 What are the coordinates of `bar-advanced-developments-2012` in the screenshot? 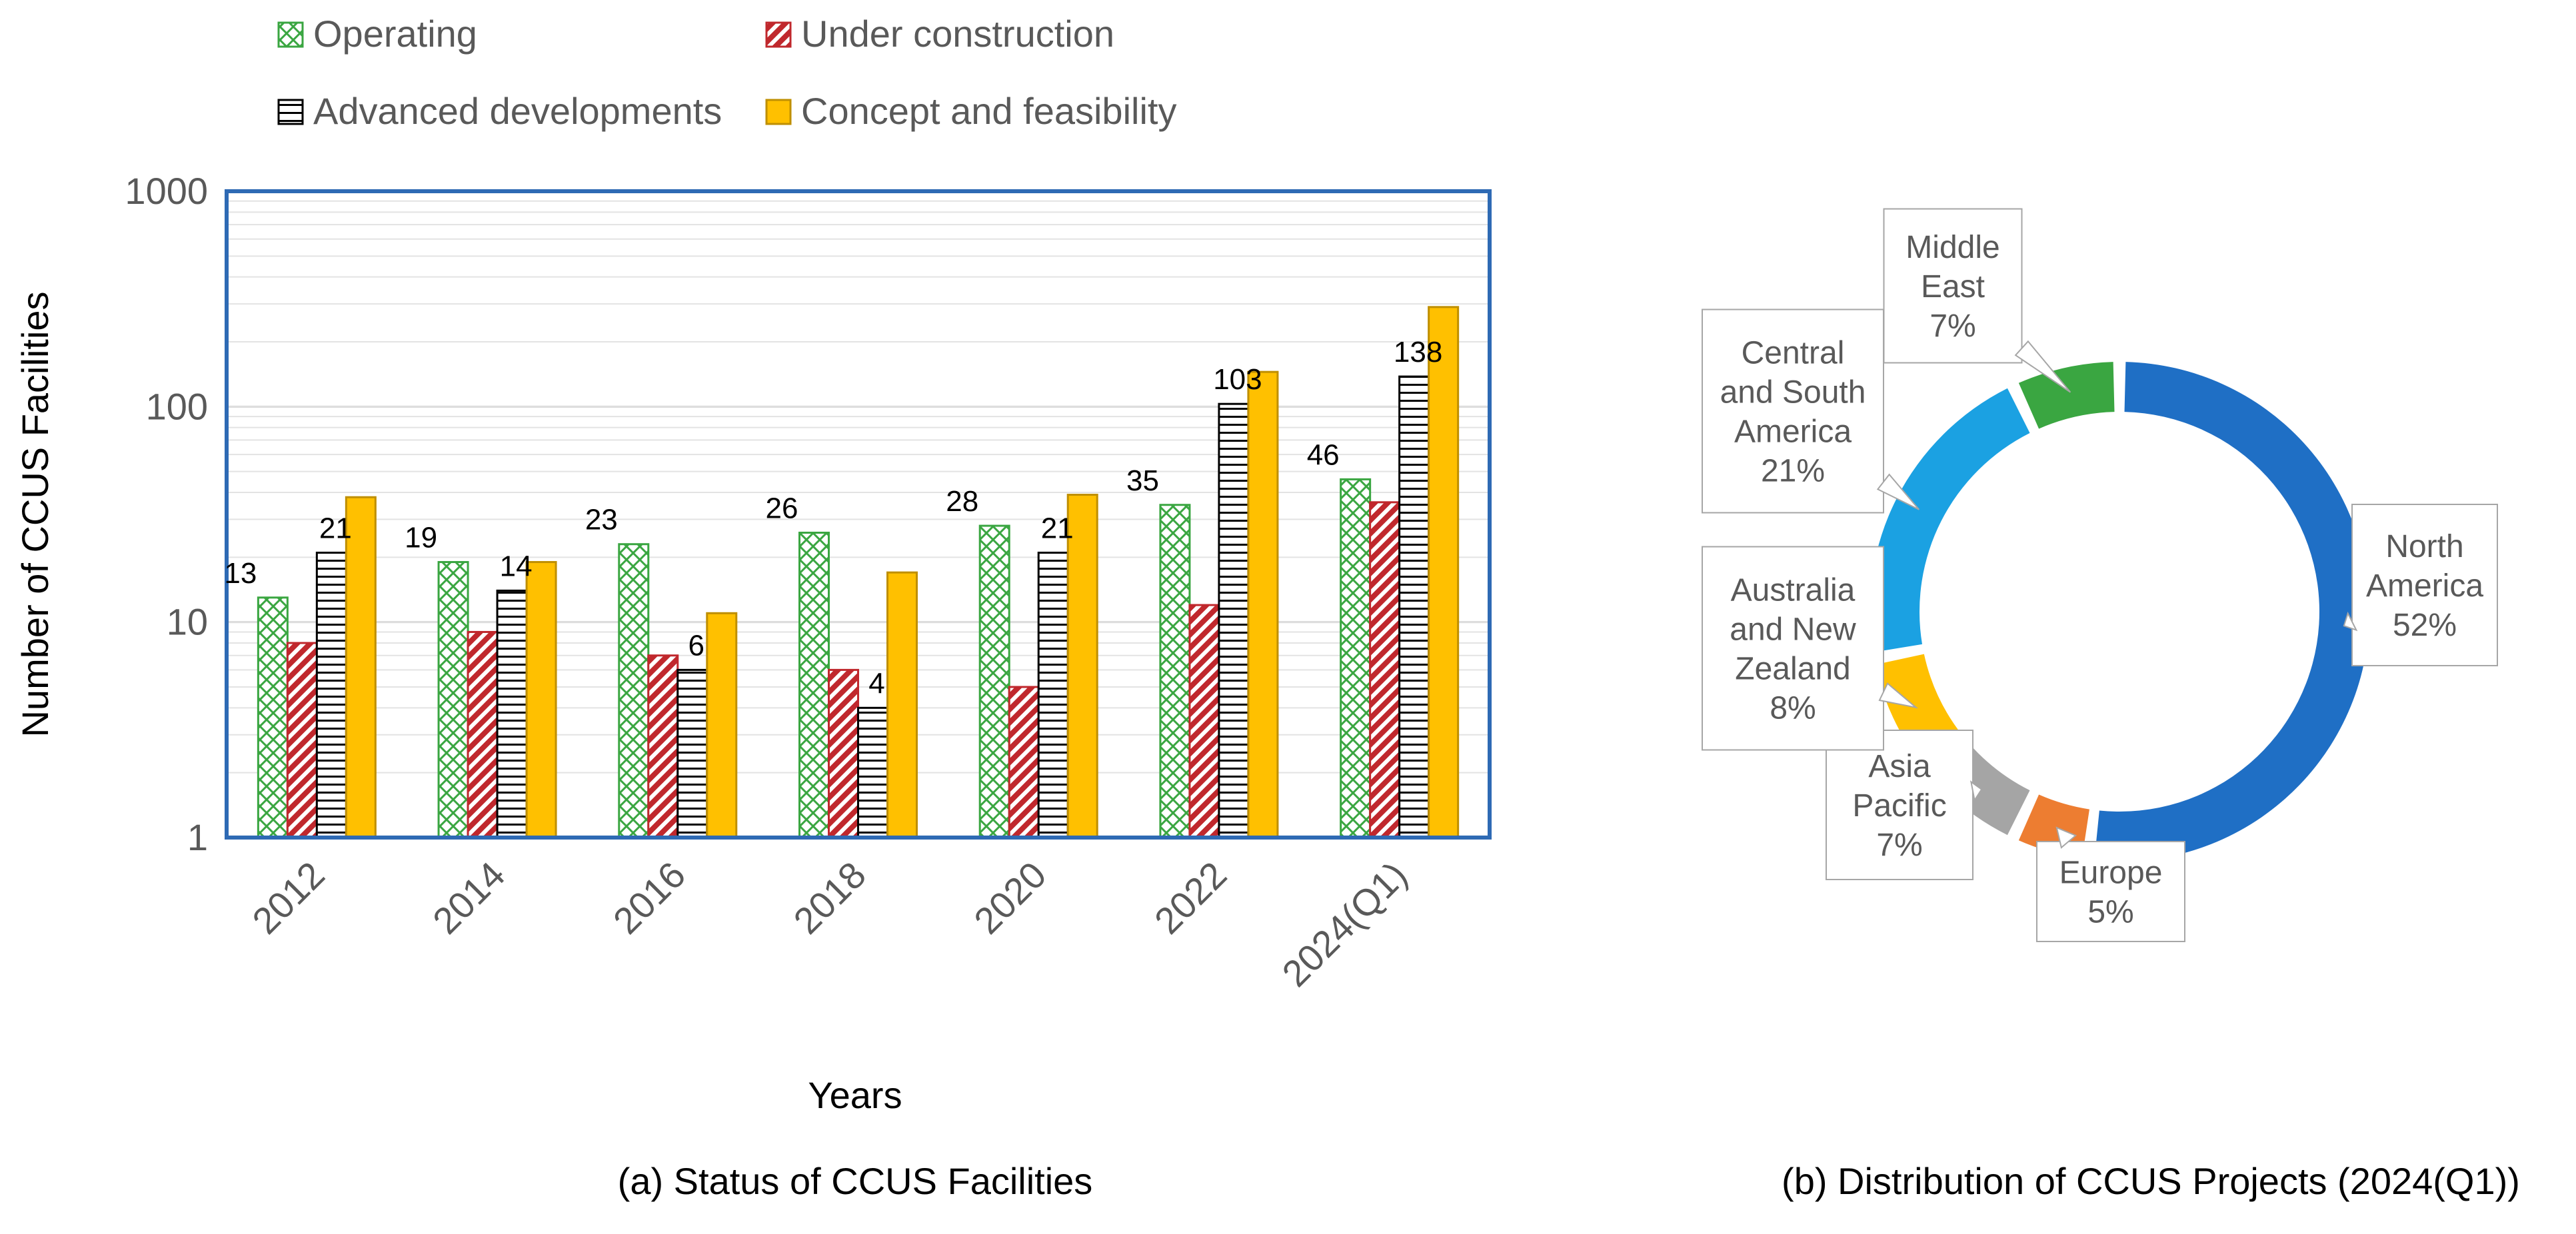 It's located at (331, 695).